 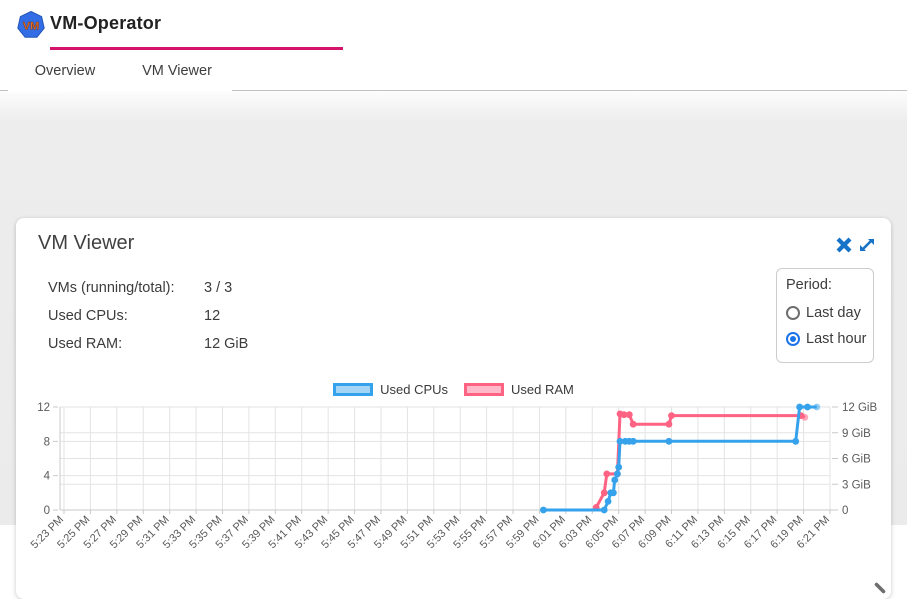 What do you see at coordinates (226, 344) in the screenshot?
I see `stat-value-ram: 12 GiB` at bounding box center [226, 344].